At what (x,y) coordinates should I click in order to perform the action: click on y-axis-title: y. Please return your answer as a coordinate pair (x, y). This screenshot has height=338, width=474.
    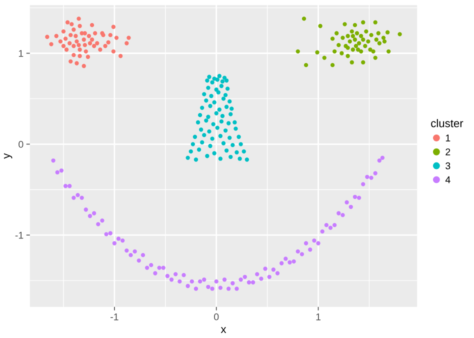
    Looking at the image, I should click on (8, 156).